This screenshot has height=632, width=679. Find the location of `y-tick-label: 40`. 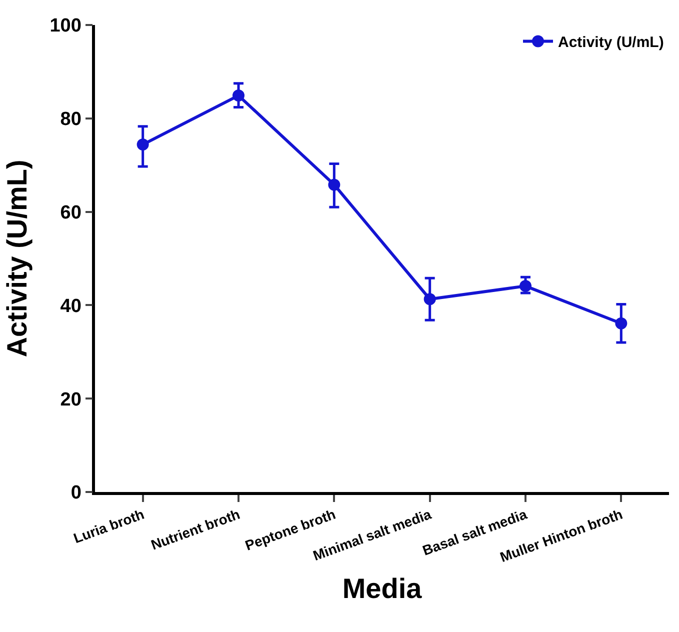

y-tick-label: 40 is located at coordinates (71, 306).